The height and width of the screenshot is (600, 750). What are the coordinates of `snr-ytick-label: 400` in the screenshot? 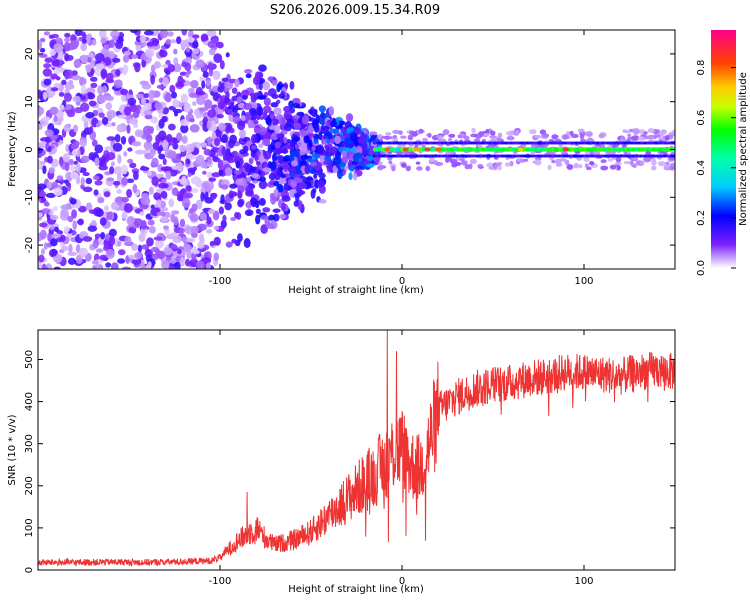 It's located at (29, 401).